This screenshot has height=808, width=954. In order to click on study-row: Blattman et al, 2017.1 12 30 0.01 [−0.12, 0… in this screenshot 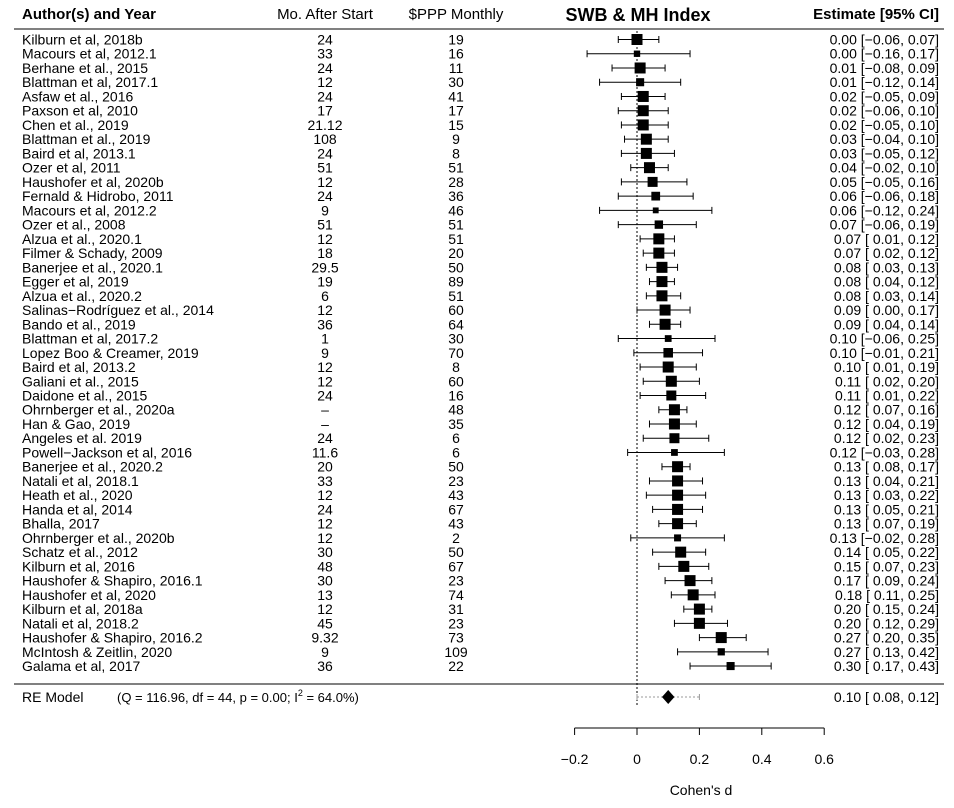, I will do `click(480, 82)`.